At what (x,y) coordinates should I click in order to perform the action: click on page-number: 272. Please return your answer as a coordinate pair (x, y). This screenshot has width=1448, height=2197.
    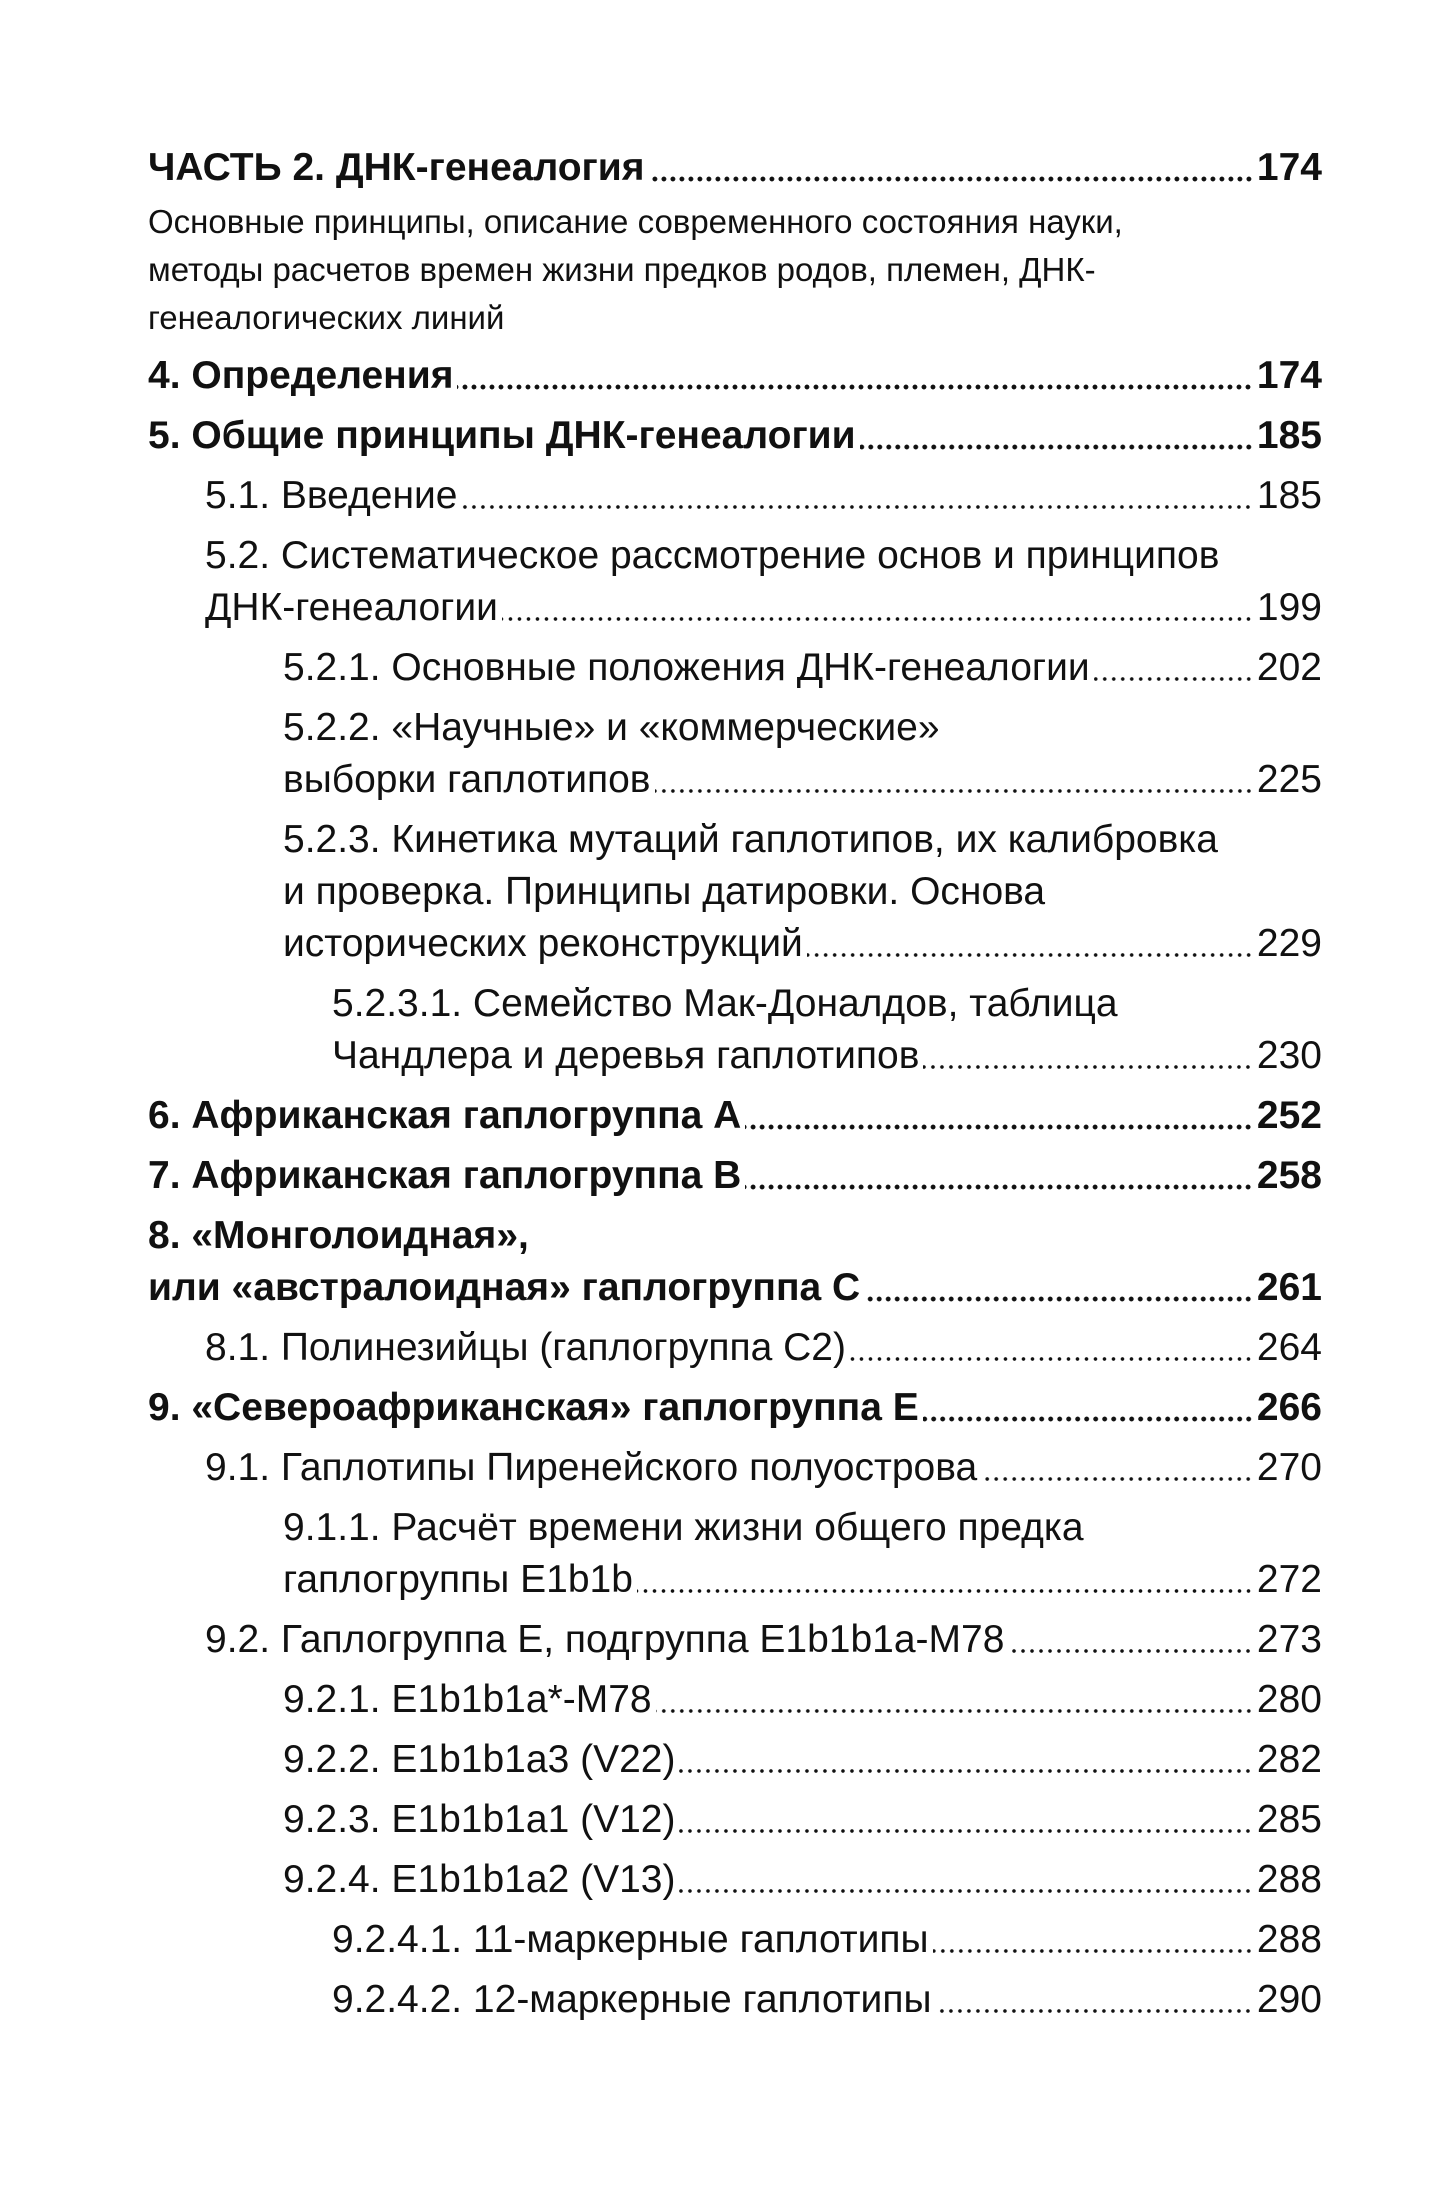
    Looking at the image, I should click on (1289, 1579).